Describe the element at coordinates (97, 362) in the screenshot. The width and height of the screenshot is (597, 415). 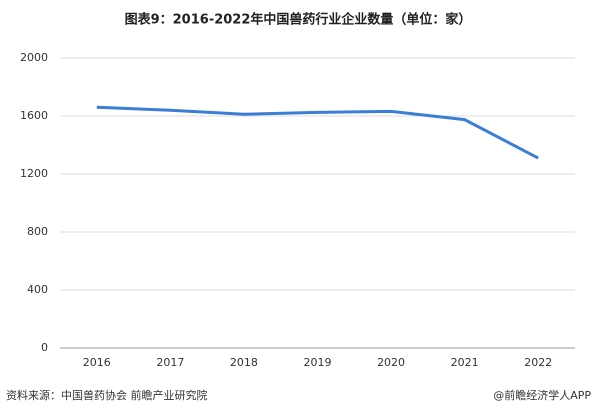
I see `x-tick-label: 2016` at that location.